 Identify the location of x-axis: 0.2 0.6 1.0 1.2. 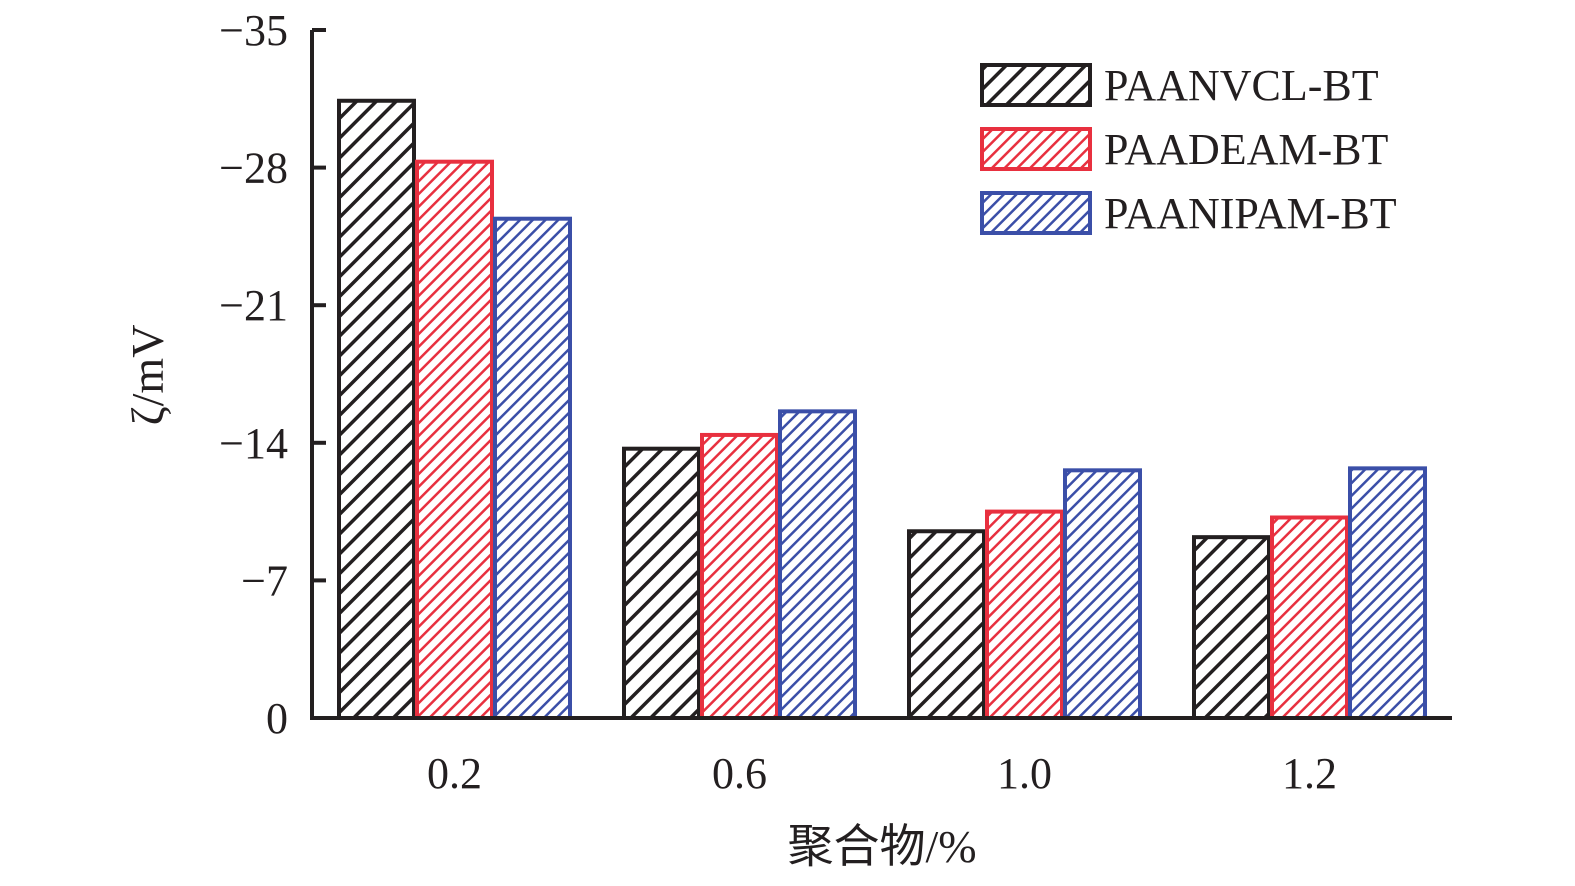
(881, 757).